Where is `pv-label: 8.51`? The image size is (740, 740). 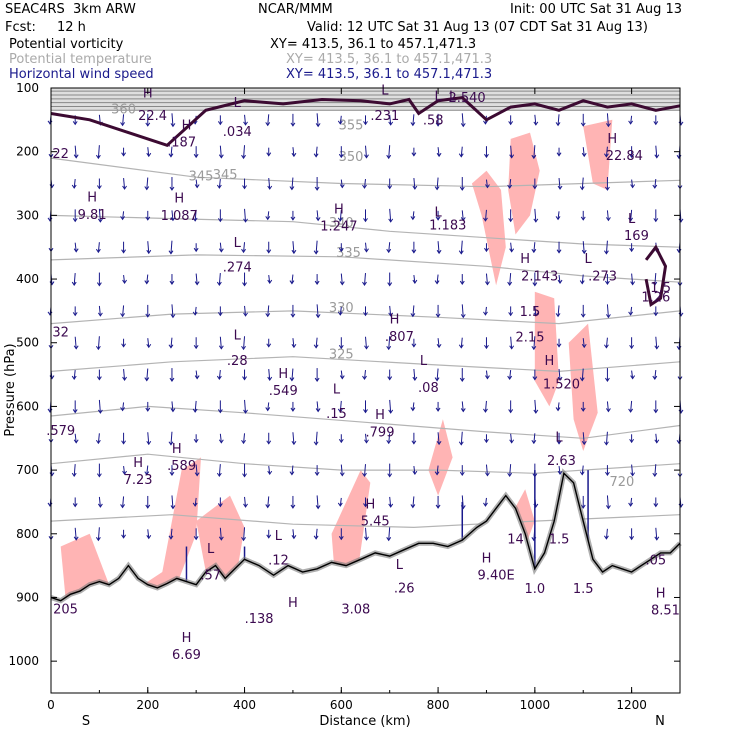 pv-label: 8.51 is located at coordinates (665, 611).